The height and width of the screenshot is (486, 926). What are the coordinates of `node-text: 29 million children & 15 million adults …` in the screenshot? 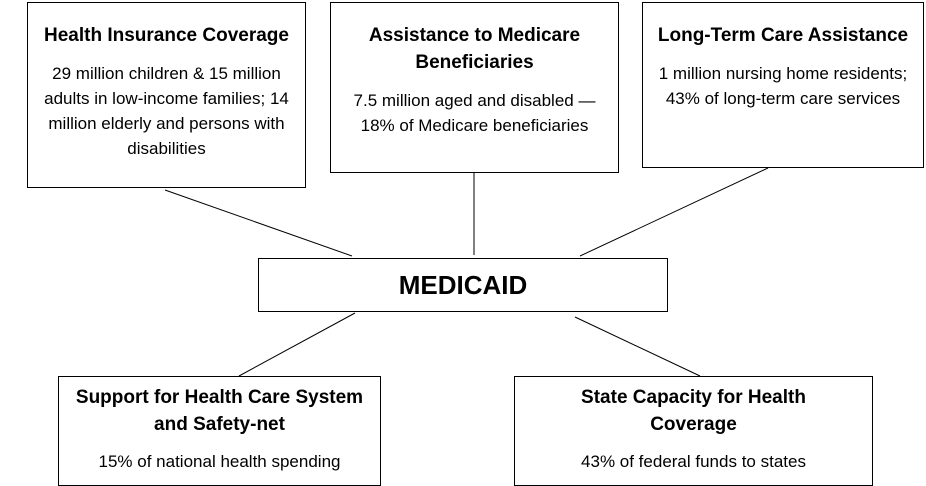 It's located at (166, 111).